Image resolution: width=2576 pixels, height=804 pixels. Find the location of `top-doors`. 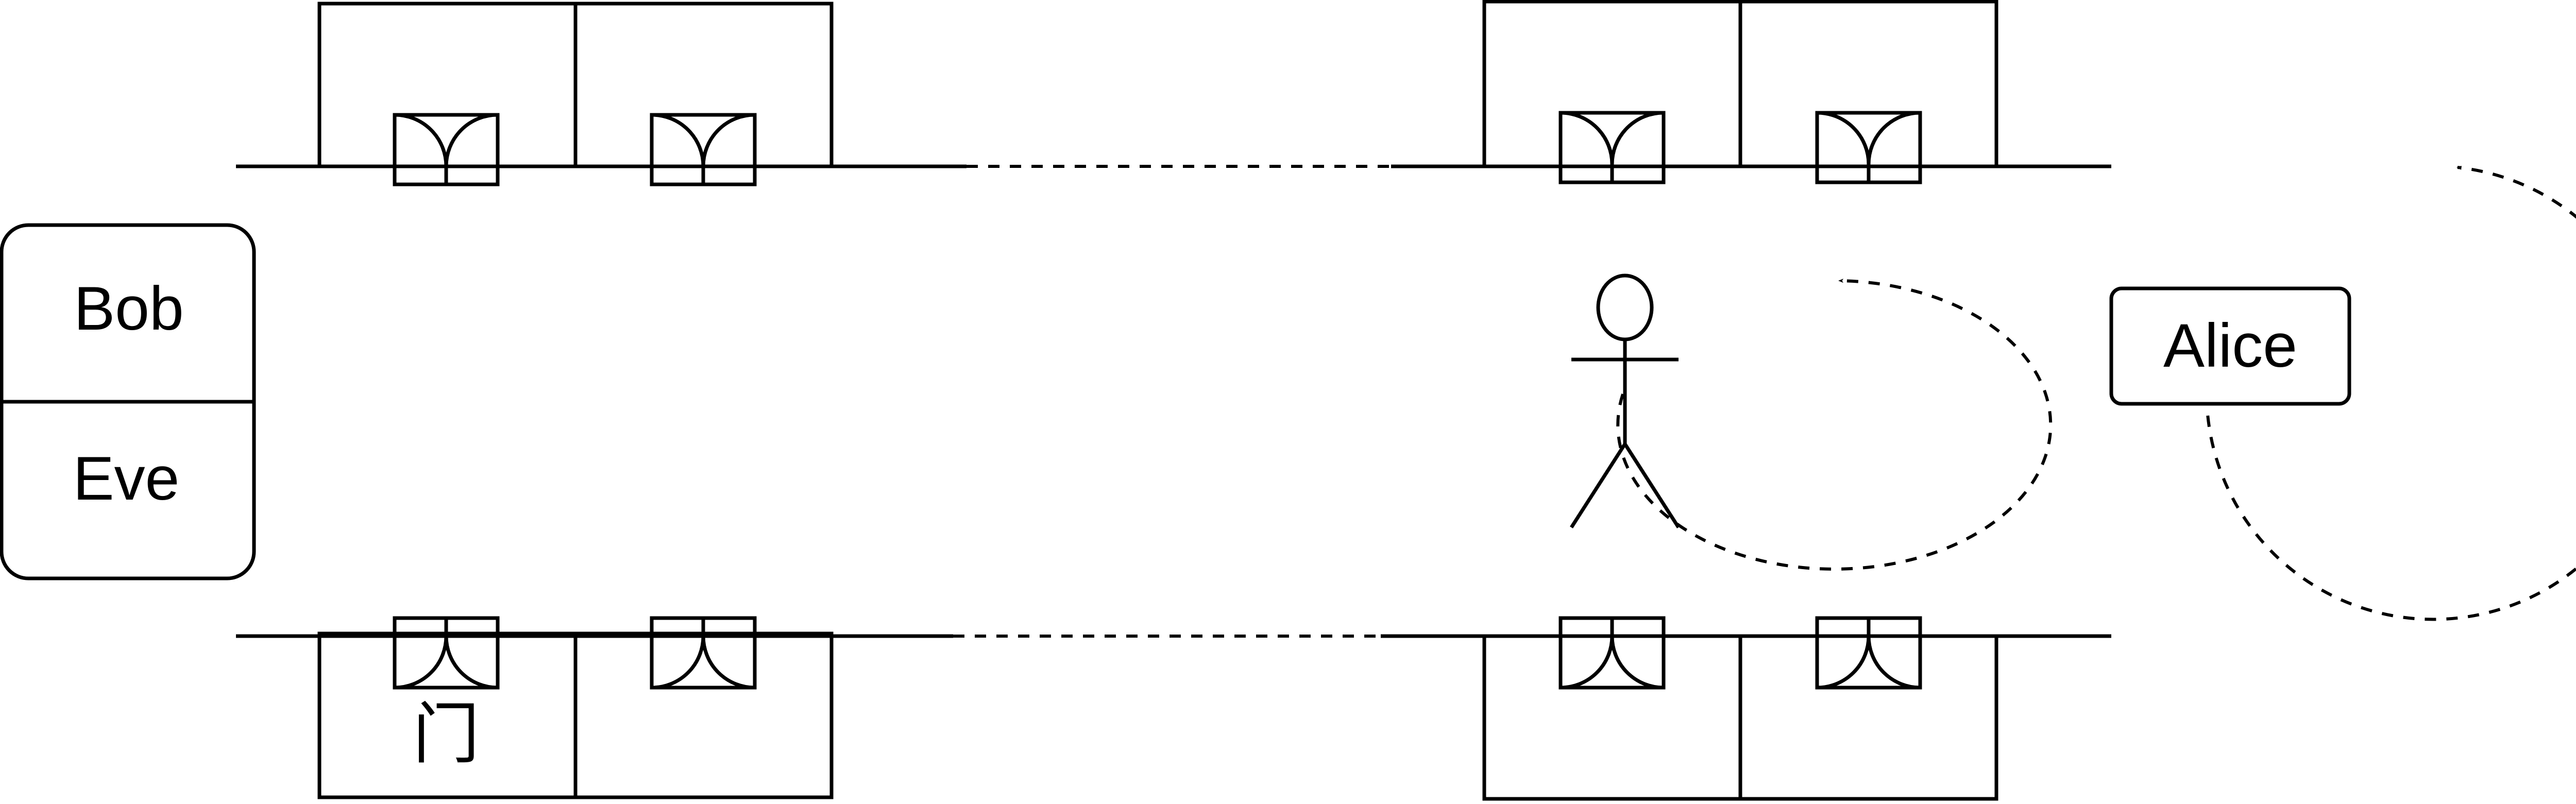

top-doors is located at coordinates (1157, 149).